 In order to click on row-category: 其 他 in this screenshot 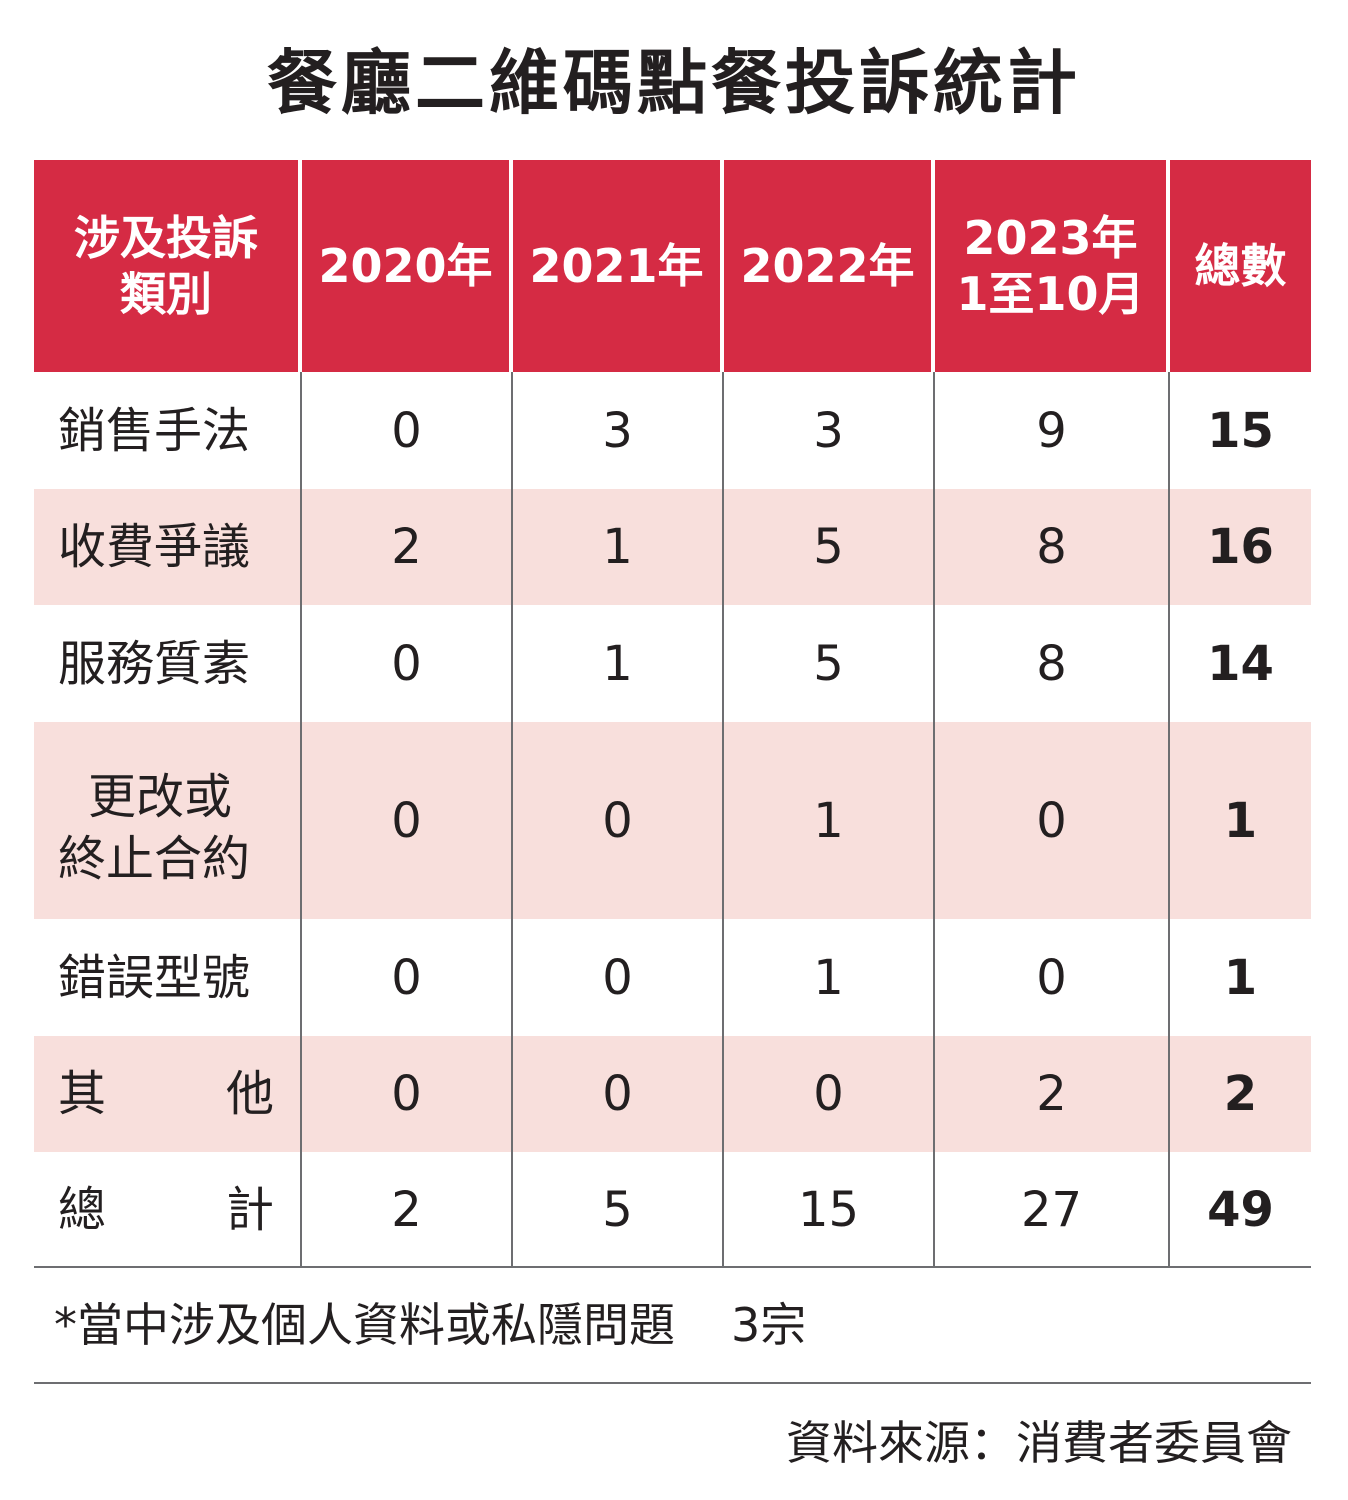, I will do `click(168, 1094)`.